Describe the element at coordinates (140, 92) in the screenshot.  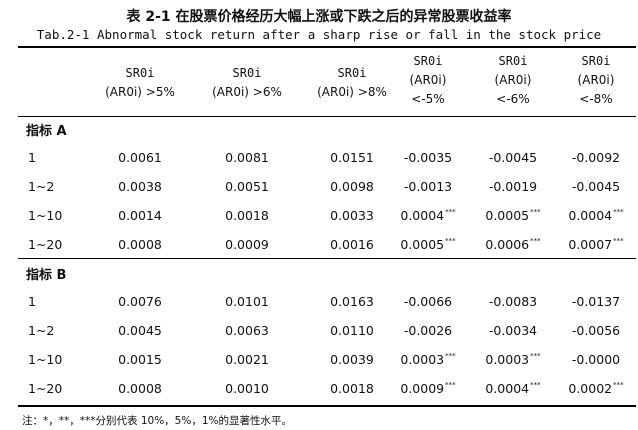
I see `column-header-line: (AR0i) >5%` at that location.